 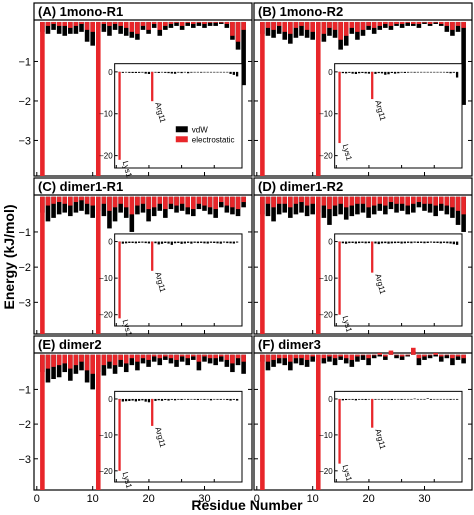 What do you see at coordinates (326, 315) in the screenshot?
I see `inset-y-tick-label: −20` at bounding box center [326, 315].